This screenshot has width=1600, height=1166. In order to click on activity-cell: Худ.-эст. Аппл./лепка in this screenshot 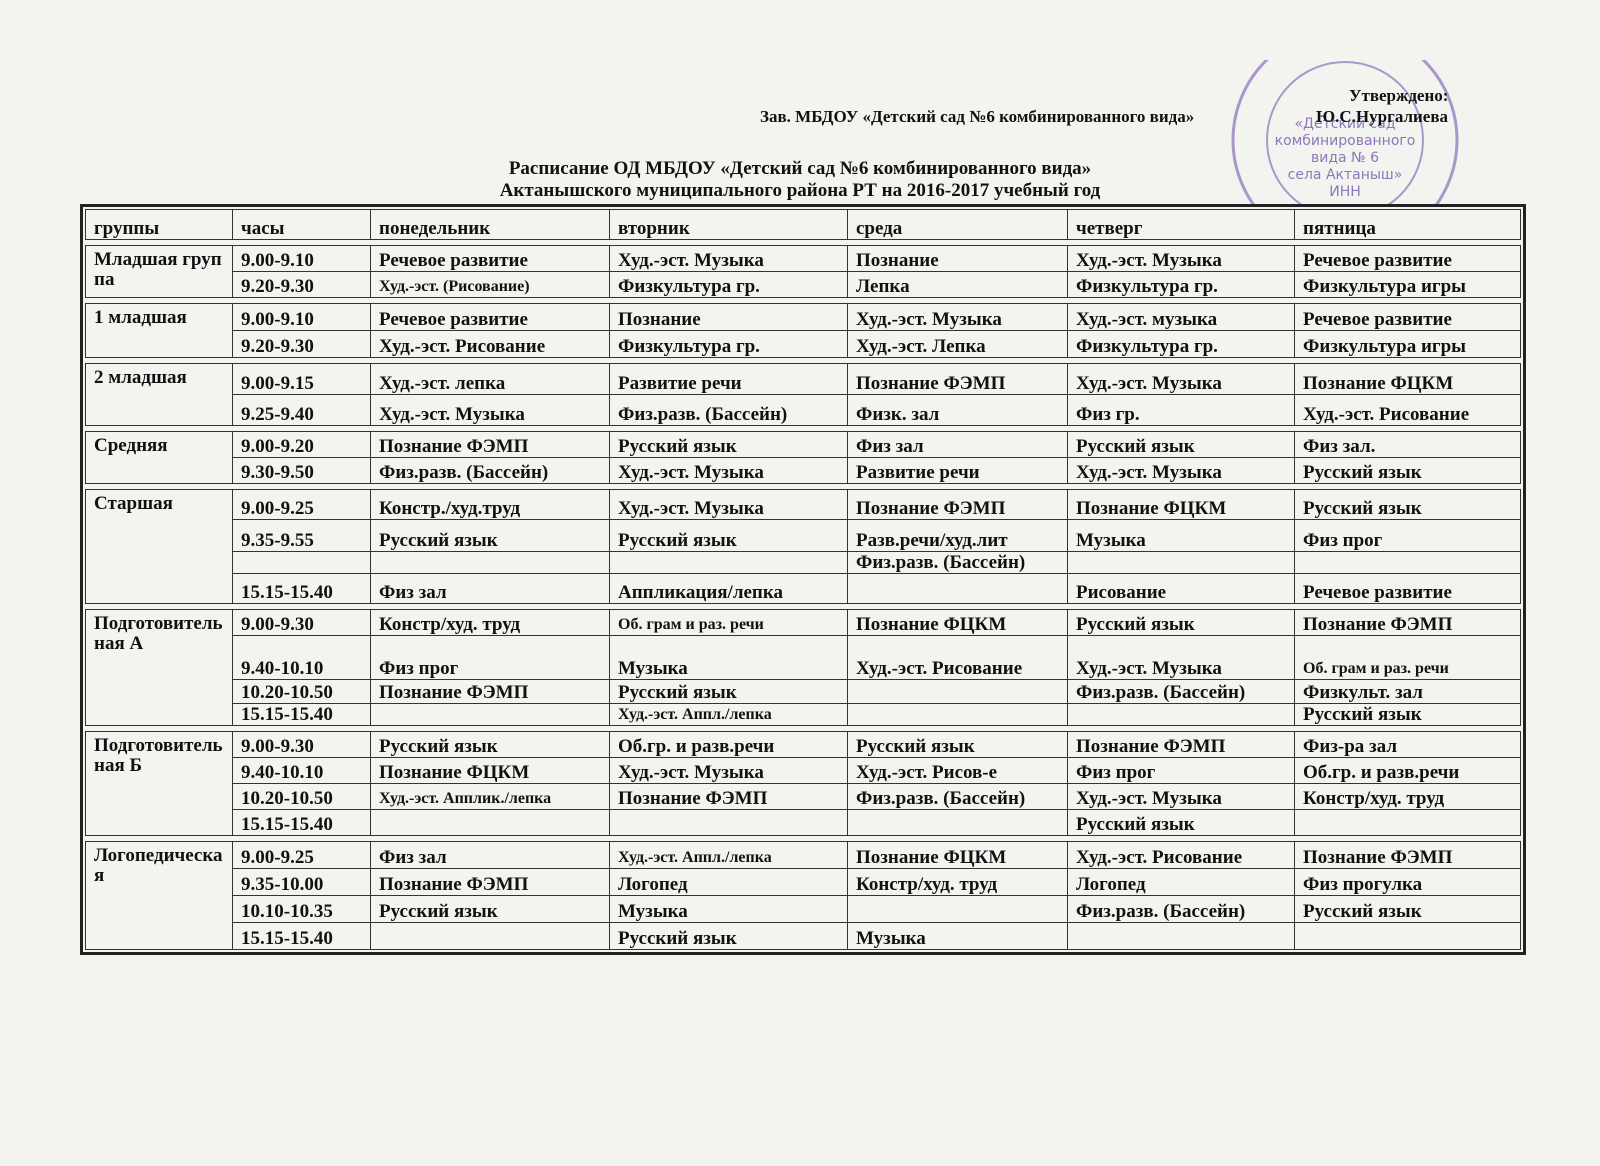, I will do `click(728, 855)`.